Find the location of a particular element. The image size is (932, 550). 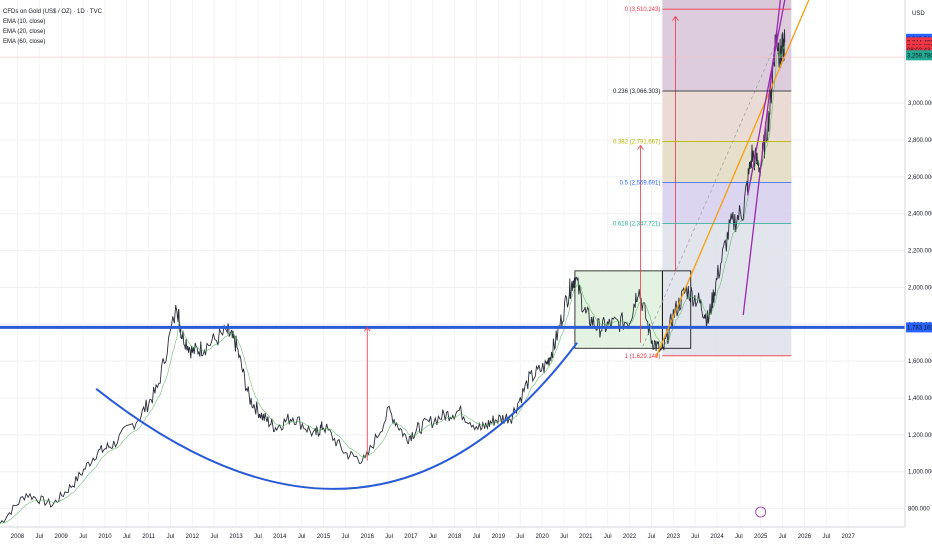

fib-label: 1 (1,629.140) is located at coordinates (643, 357).